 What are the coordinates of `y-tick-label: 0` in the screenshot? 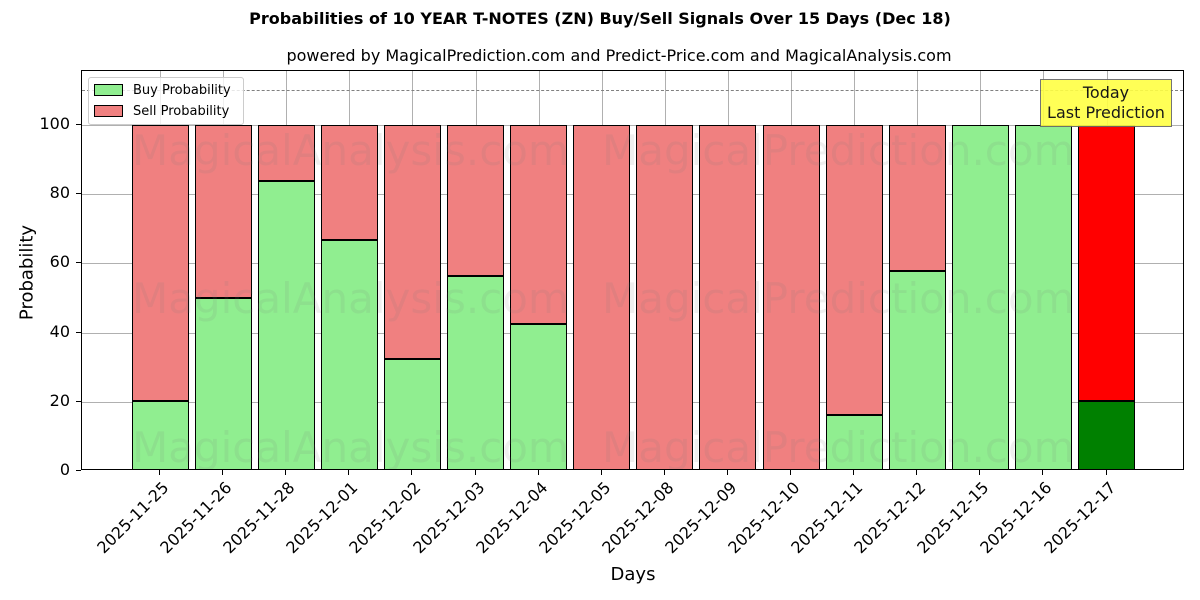 It's located at (64, 469).